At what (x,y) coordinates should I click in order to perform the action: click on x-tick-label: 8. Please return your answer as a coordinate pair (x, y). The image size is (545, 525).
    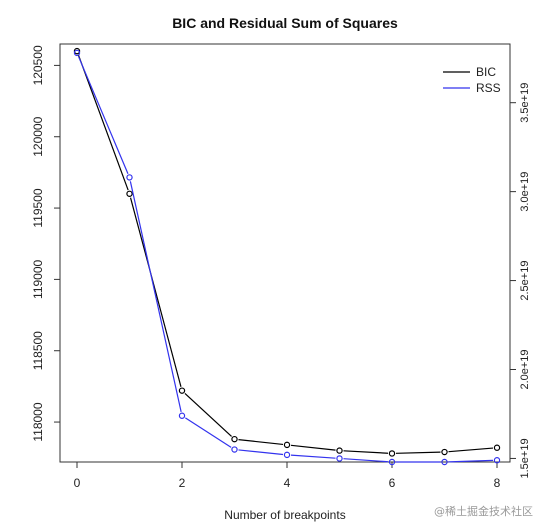
    Looking at the image, I should click on (497, 483).